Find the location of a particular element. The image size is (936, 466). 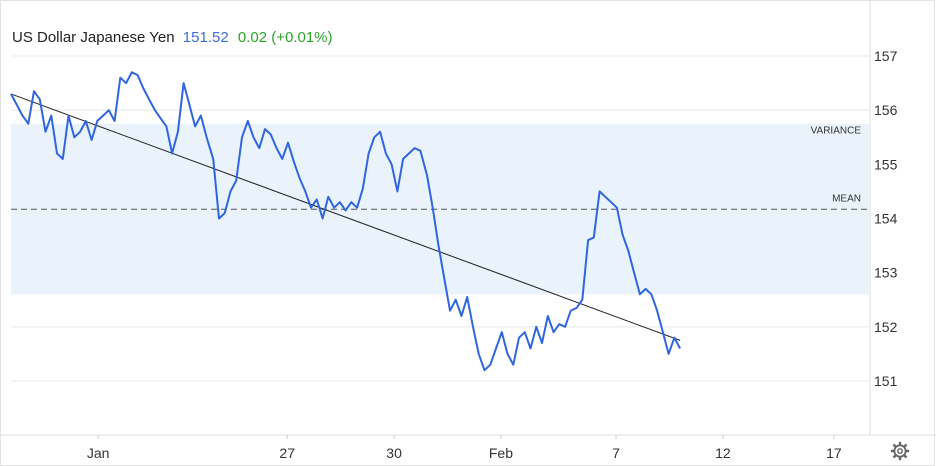

variance-label: VARIANCE is located at coordinates (836, 131).